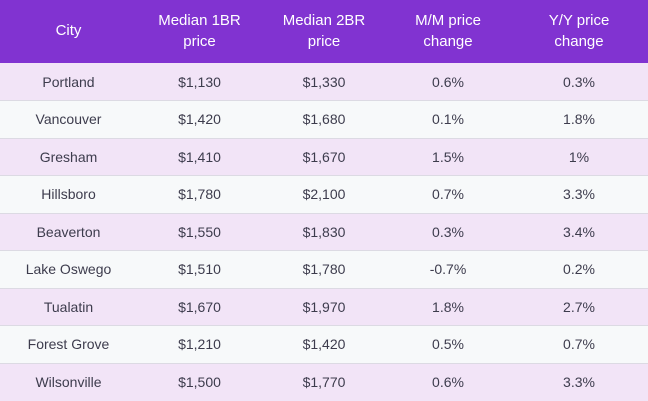  Describe the element at coordinates (199, 231) in the screenshot. I see `value-cell: $1,550` at that location.